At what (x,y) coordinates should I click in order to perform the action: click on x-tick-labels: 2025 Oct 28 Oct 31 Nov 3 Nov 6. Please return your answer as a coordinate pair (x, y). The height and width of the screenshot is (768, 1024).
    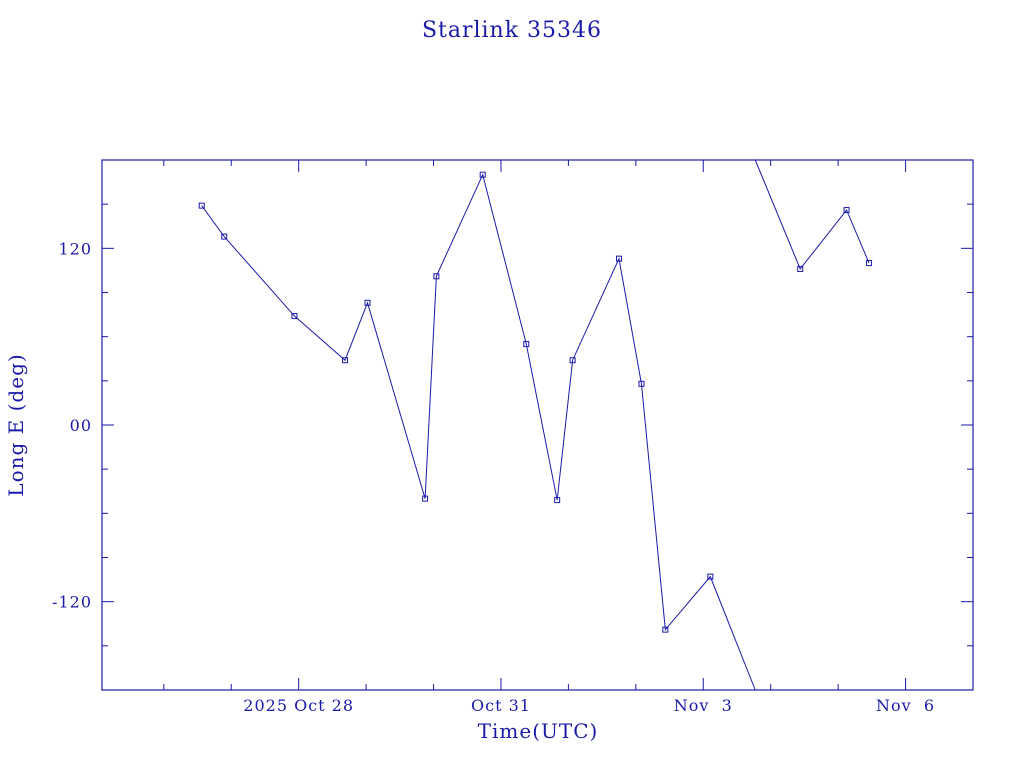
    Looking at the image, I should click on (589, 705).